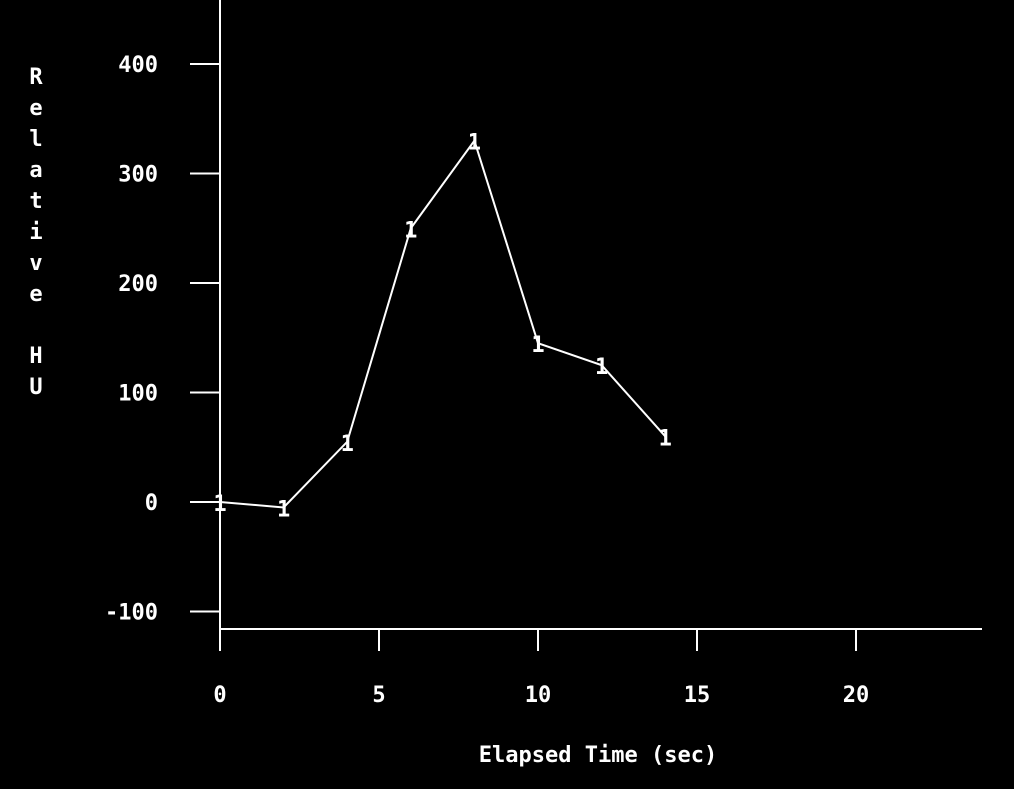 This screenshot has width=1014, height=789. Describe the element at coordinates (151, 503) in the screenshot. I see `y-tick-label: 0` at that location.